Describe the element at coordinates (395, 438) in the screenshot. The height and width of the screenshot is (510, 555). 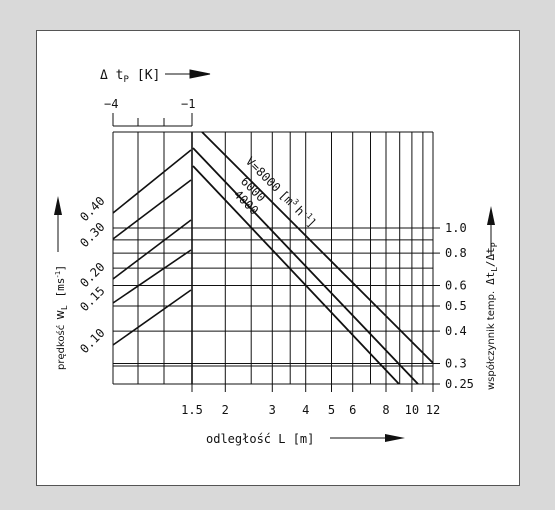
I see `bottom-axis-arrow` at that location.